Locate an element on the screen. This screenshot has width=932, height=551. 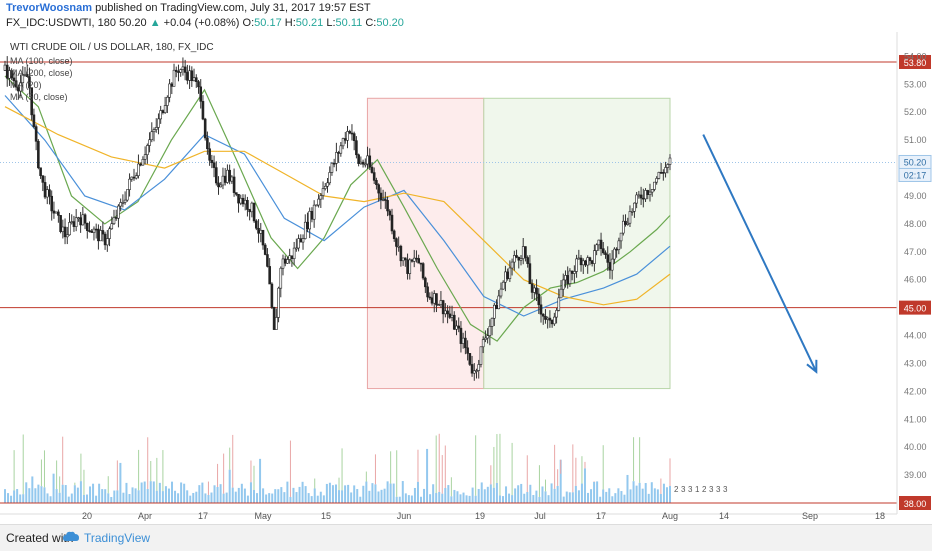
tradingview-brand-link: TradingView is located at coordinates (117, 538).